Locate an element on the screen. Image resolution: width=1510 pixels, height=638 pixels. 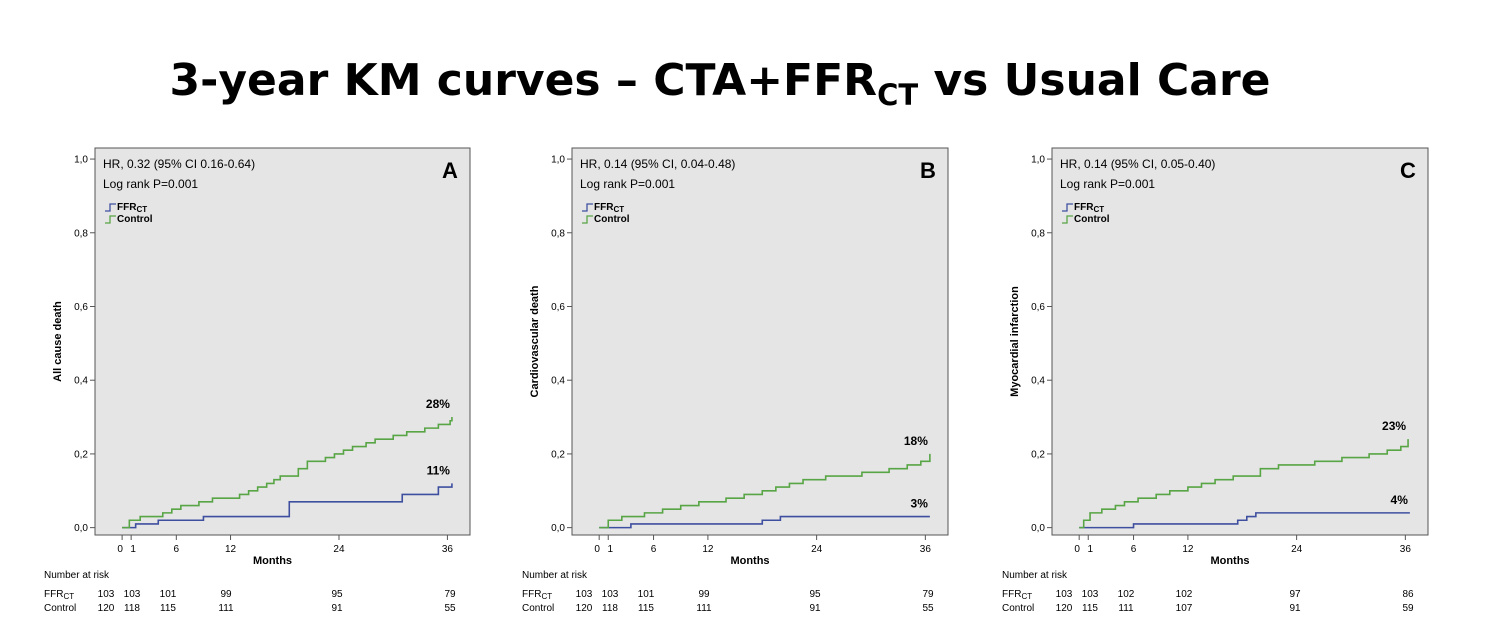
y-tick-label: 1,0 is located at coordinates (558, 160).